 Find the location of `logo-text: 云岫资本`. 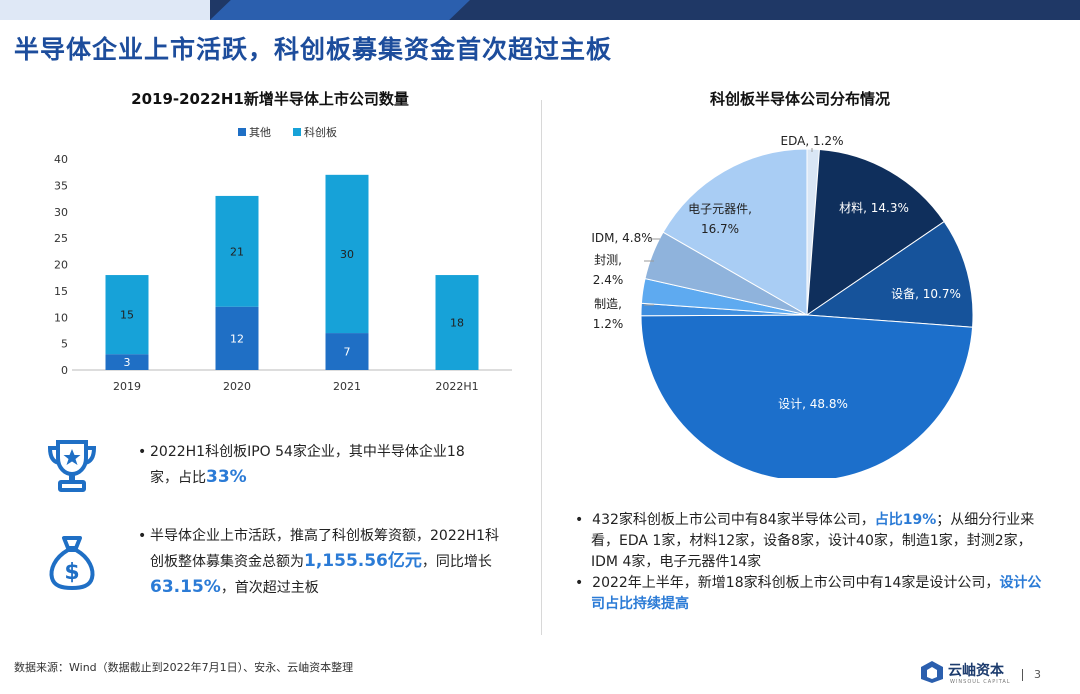

logo-text: 云岫资本 is located at coordinates (976, 671).